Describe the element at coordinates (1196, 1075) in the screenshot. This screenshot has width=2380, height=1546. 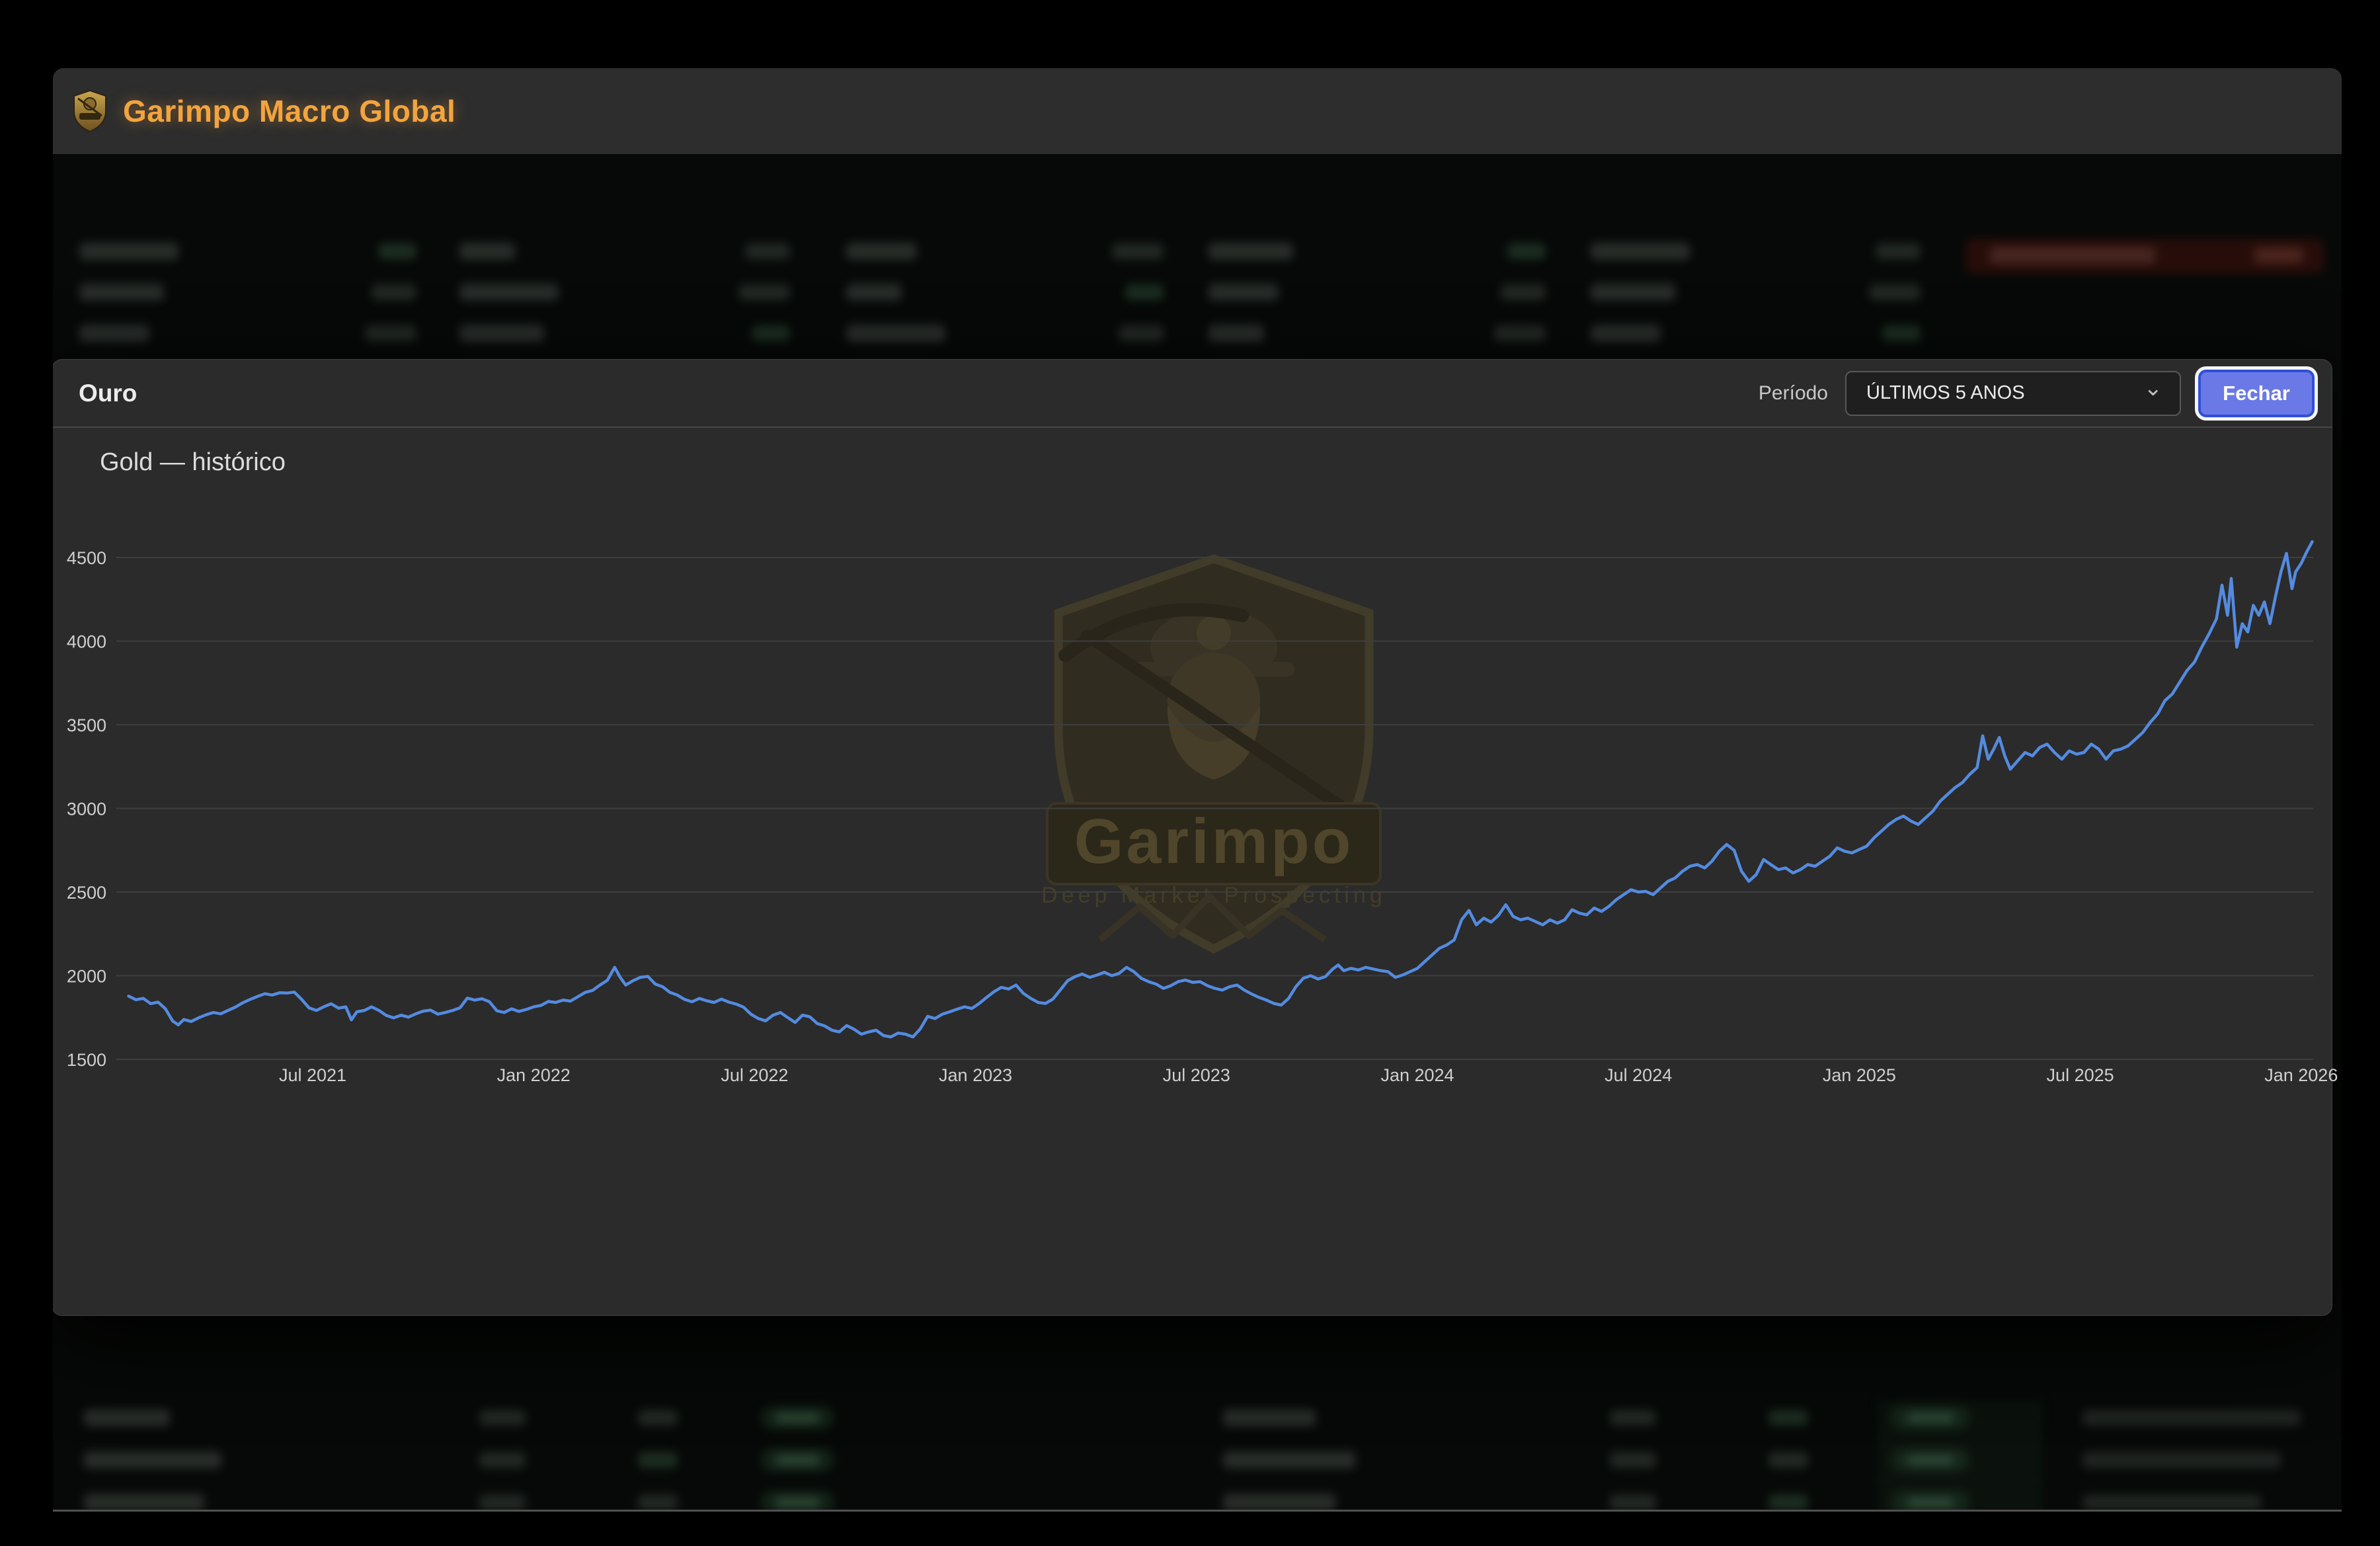
I see `x-axis-tick: Jul 2023` at that location.